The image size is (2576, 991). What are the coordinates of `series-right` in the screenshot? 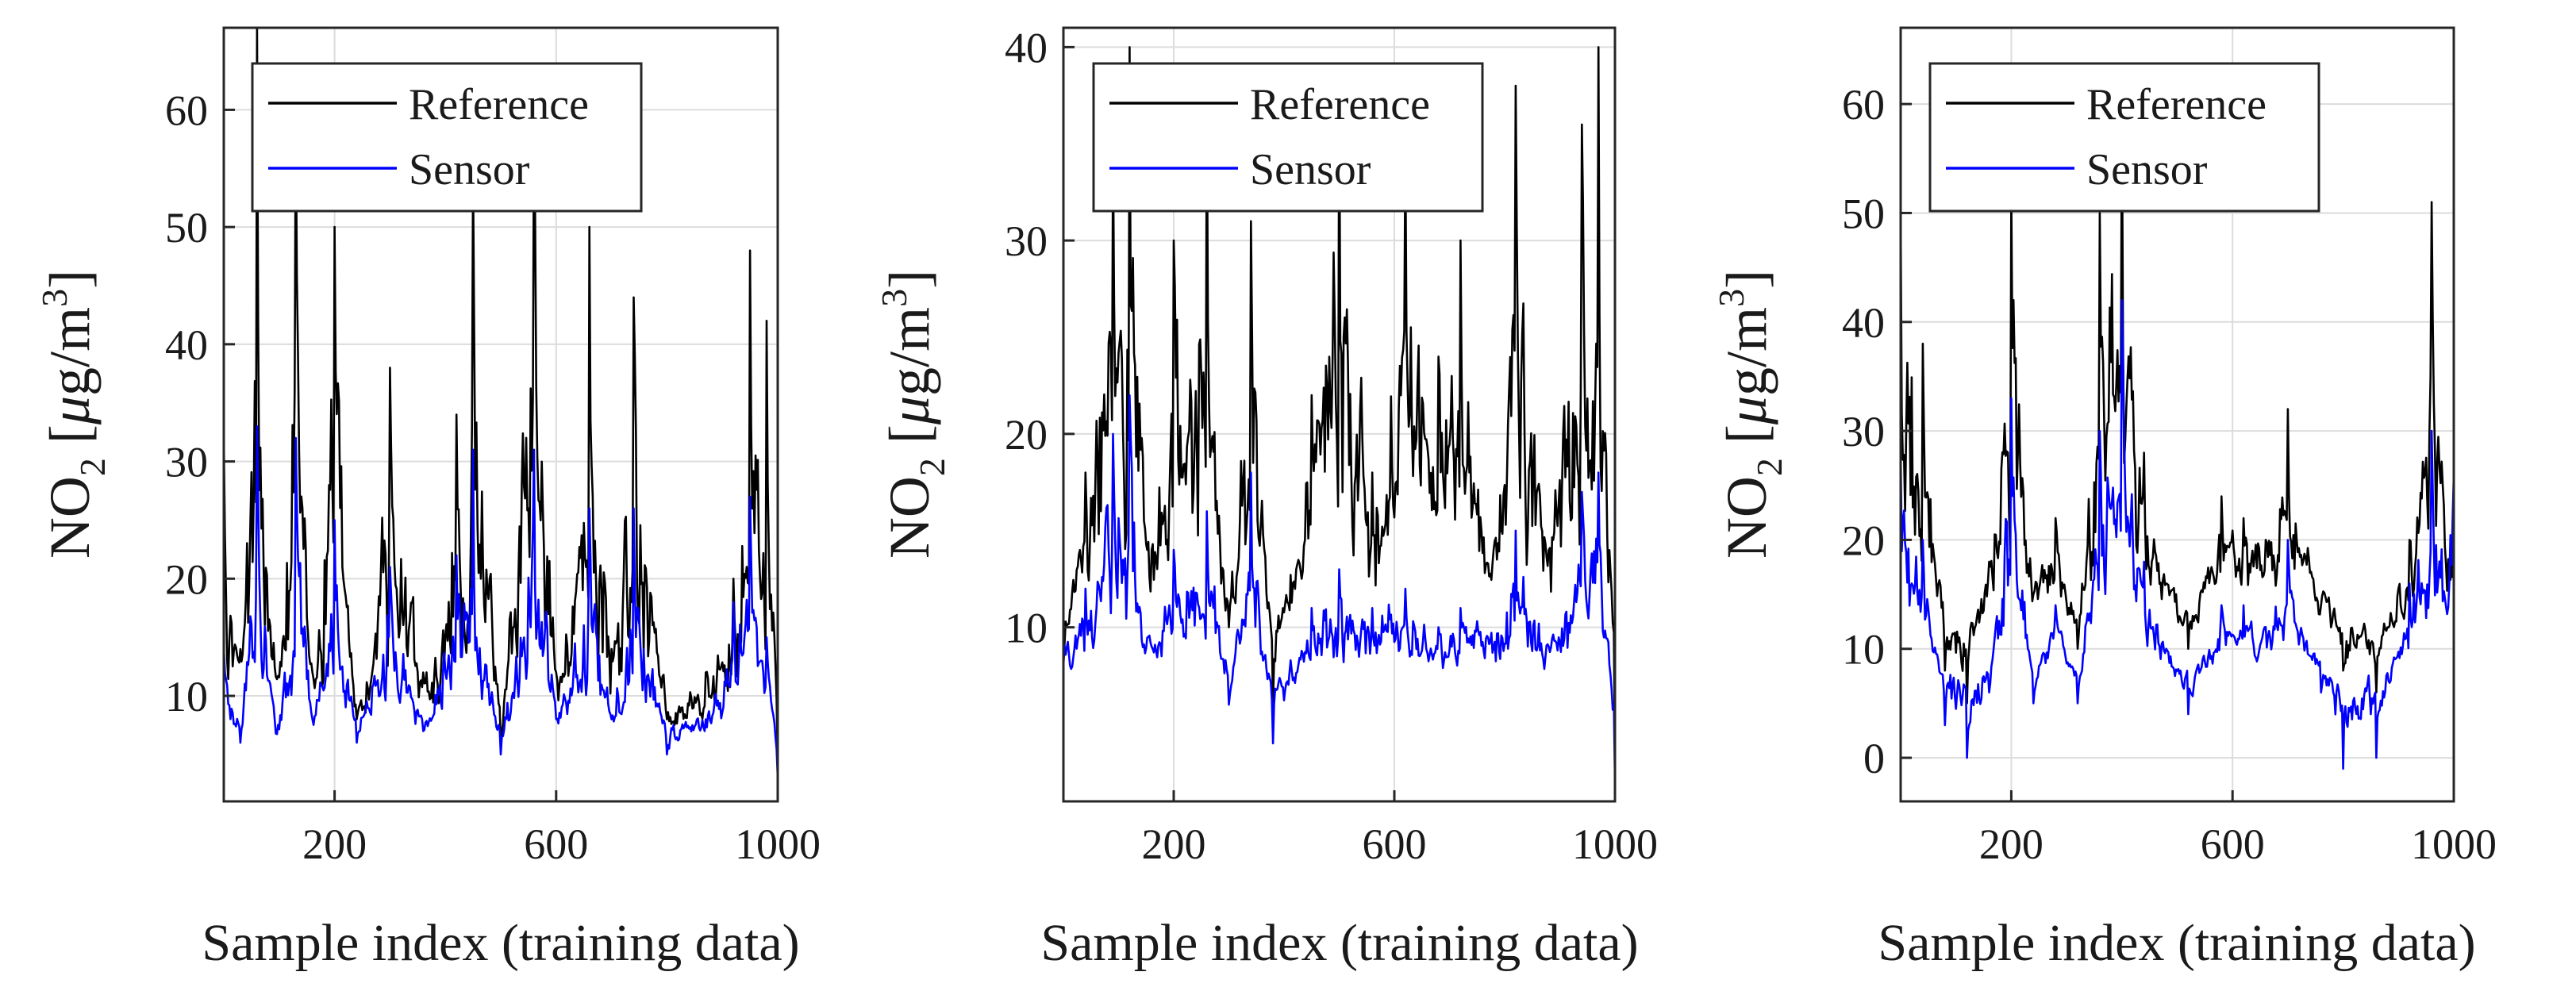 It's located at (2177, 436).